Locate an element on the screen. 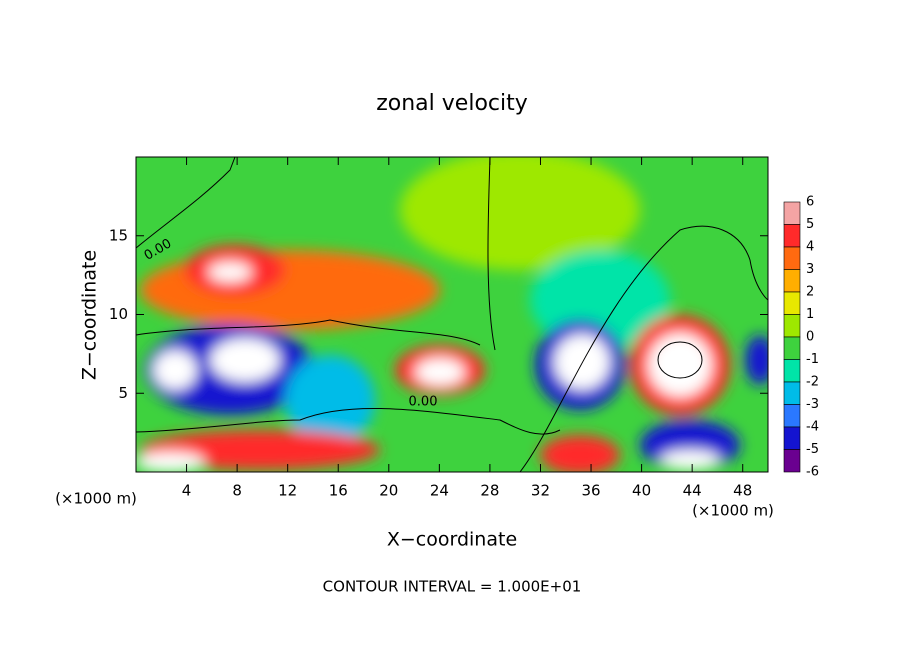  colorbar-label: -5 is located at coordinates (812, 449).